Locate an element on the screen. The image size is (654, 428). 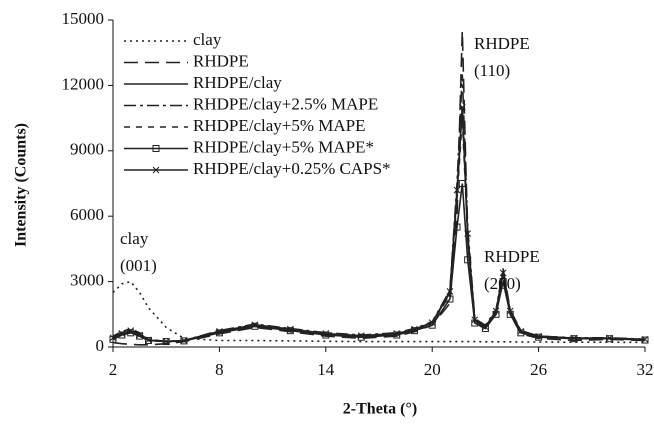
y-tick-label: 0 is located at coordinates (100, 345).